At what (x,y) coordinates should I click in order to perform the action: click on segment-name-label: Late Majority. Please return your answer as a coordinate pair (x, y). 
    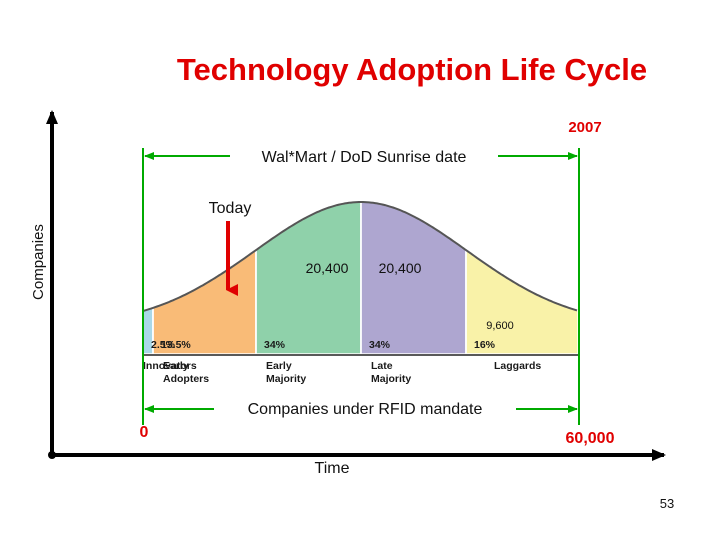
    Looking at the image, I should click on (391, 372).